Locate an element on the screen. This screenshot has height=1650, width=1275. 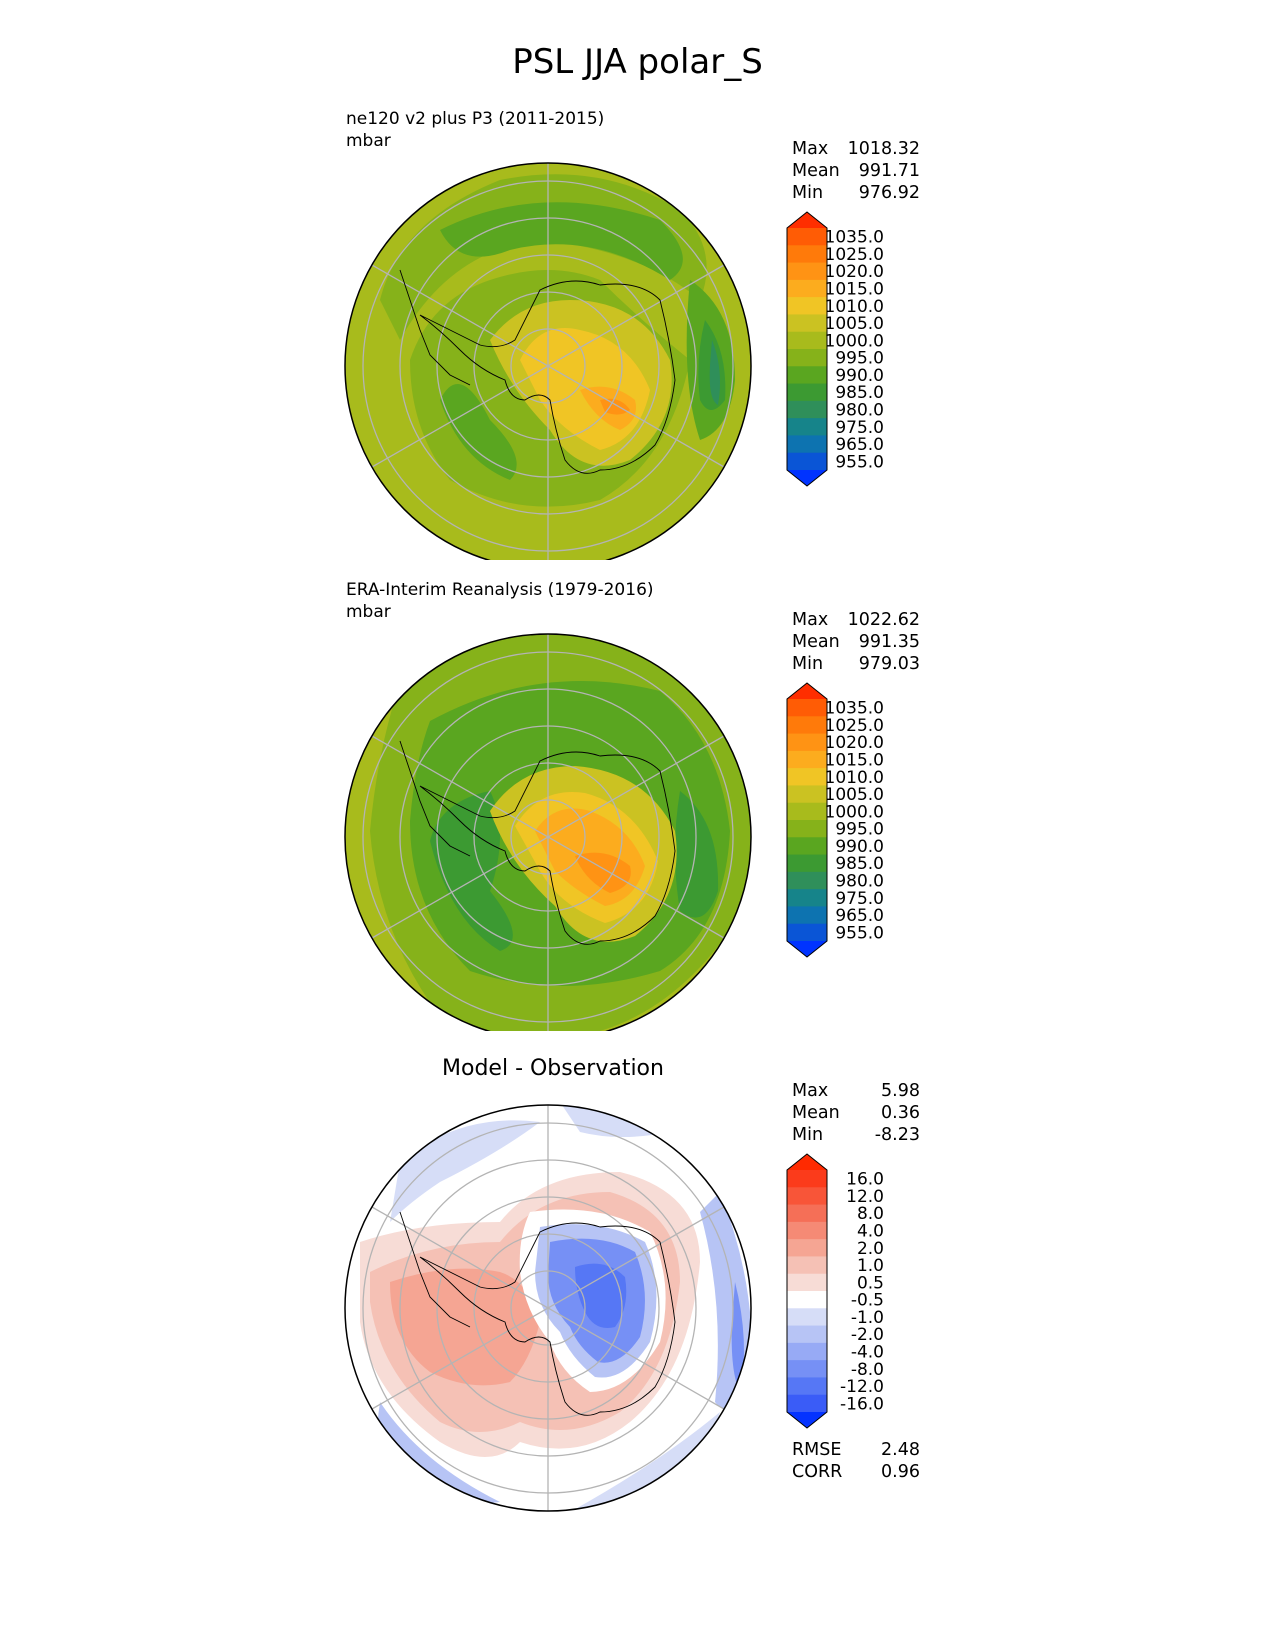
stat-min: Min 979.03 is located at coordinates (856, 664).